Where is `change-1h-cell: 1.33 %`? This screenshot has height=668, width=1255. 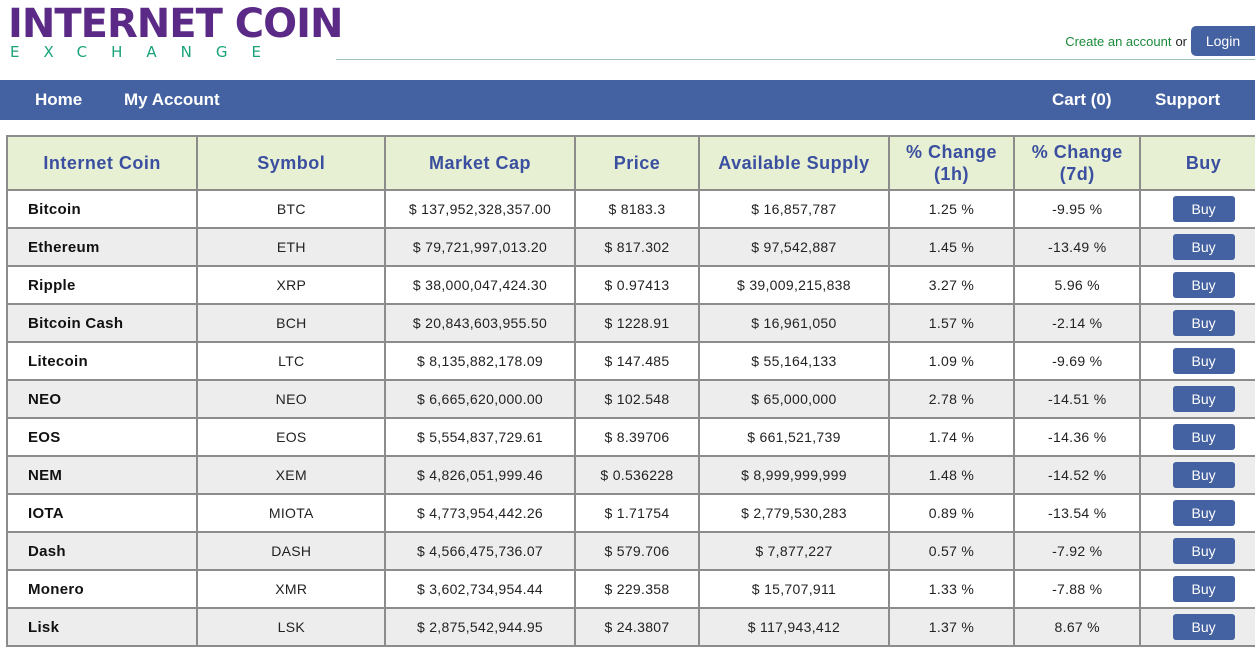 change-1h-cell: 1.33 % is located at coordinates (951, 589).